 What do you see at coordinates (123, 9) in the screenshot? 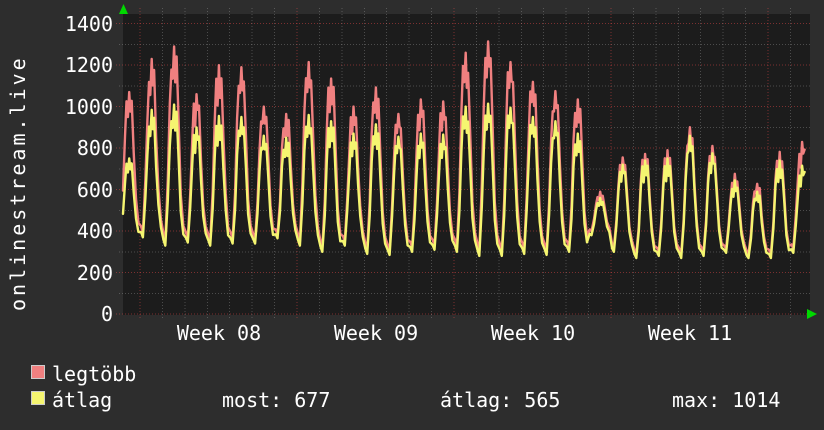
I see `y-axis-arrow-icon` at bounding box center [123, 9].